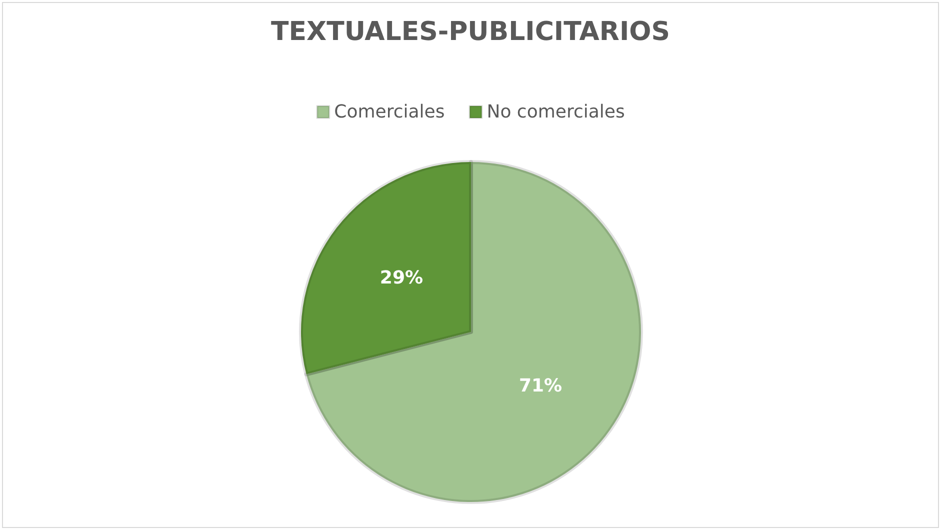 The width and height of the screenshot is (941, 530). I want to click on legend-label: No comerciales, so click(555, 112).